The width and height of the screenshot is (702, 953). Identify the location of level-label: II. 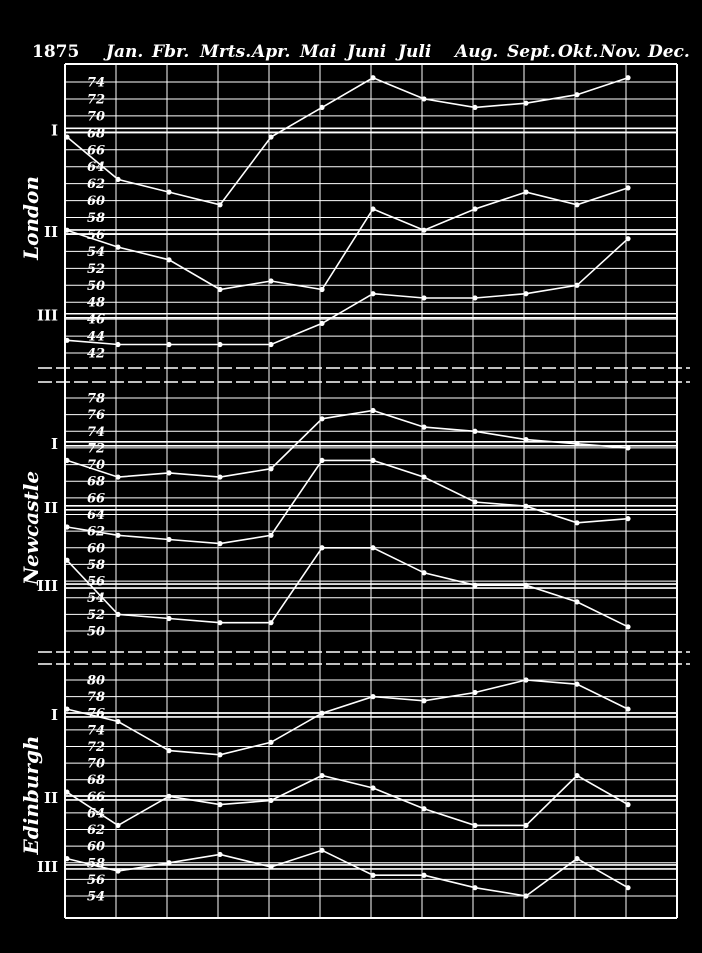
(51, 508).